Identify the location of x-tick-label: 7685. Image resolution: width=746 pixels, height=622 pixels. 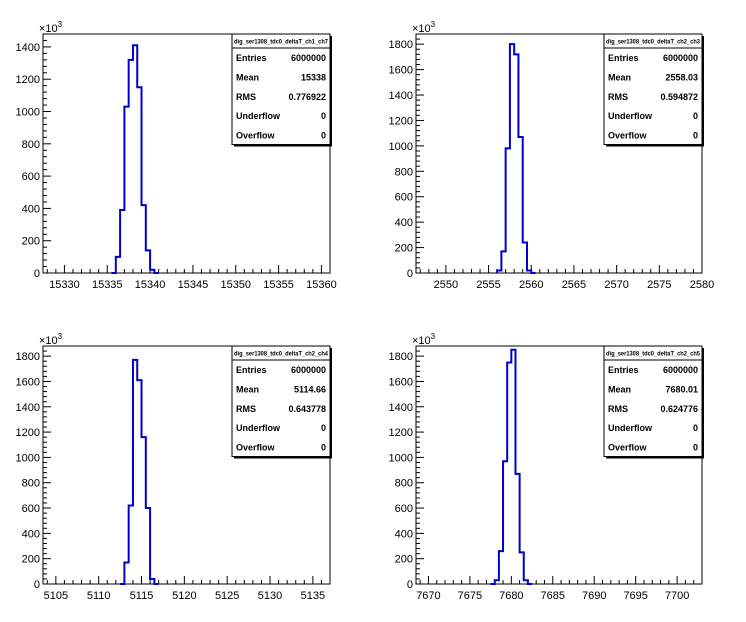
(553, 596).